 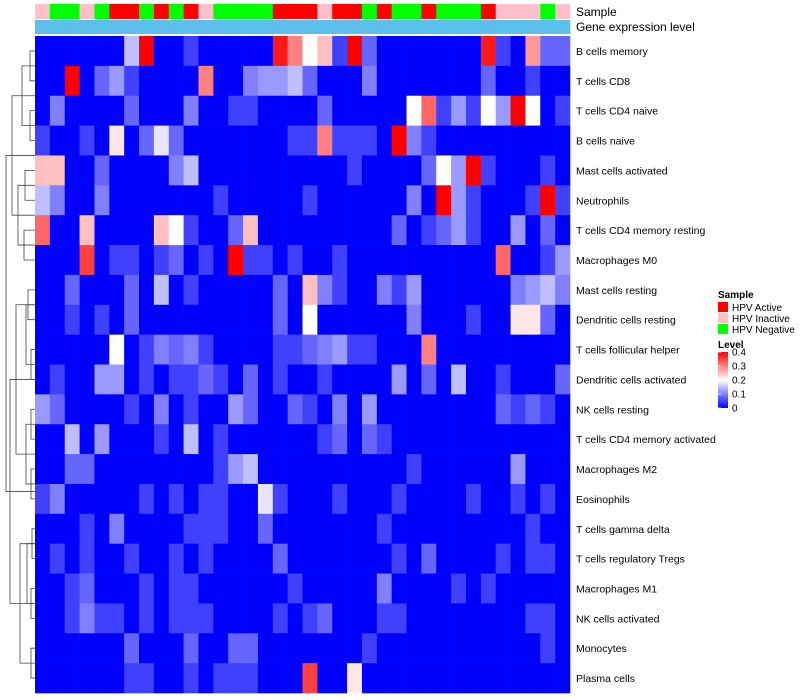 I want to click on row-label: B cells memory, so click(x=612, y=52).